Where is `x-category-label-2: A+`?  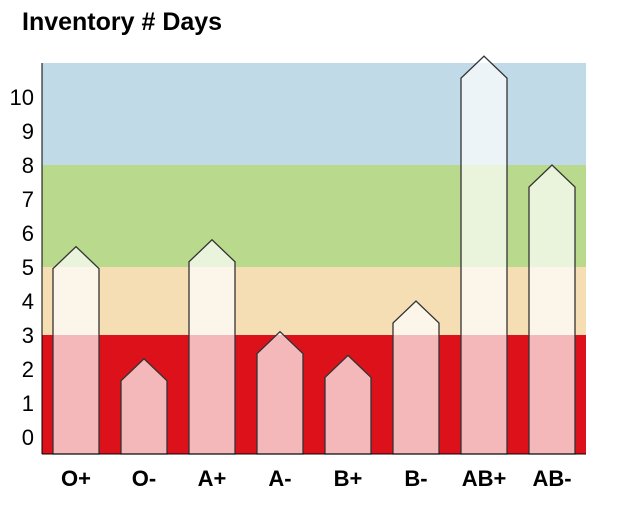
x-category-label-2: A+ is located at coordinates (212, 478).